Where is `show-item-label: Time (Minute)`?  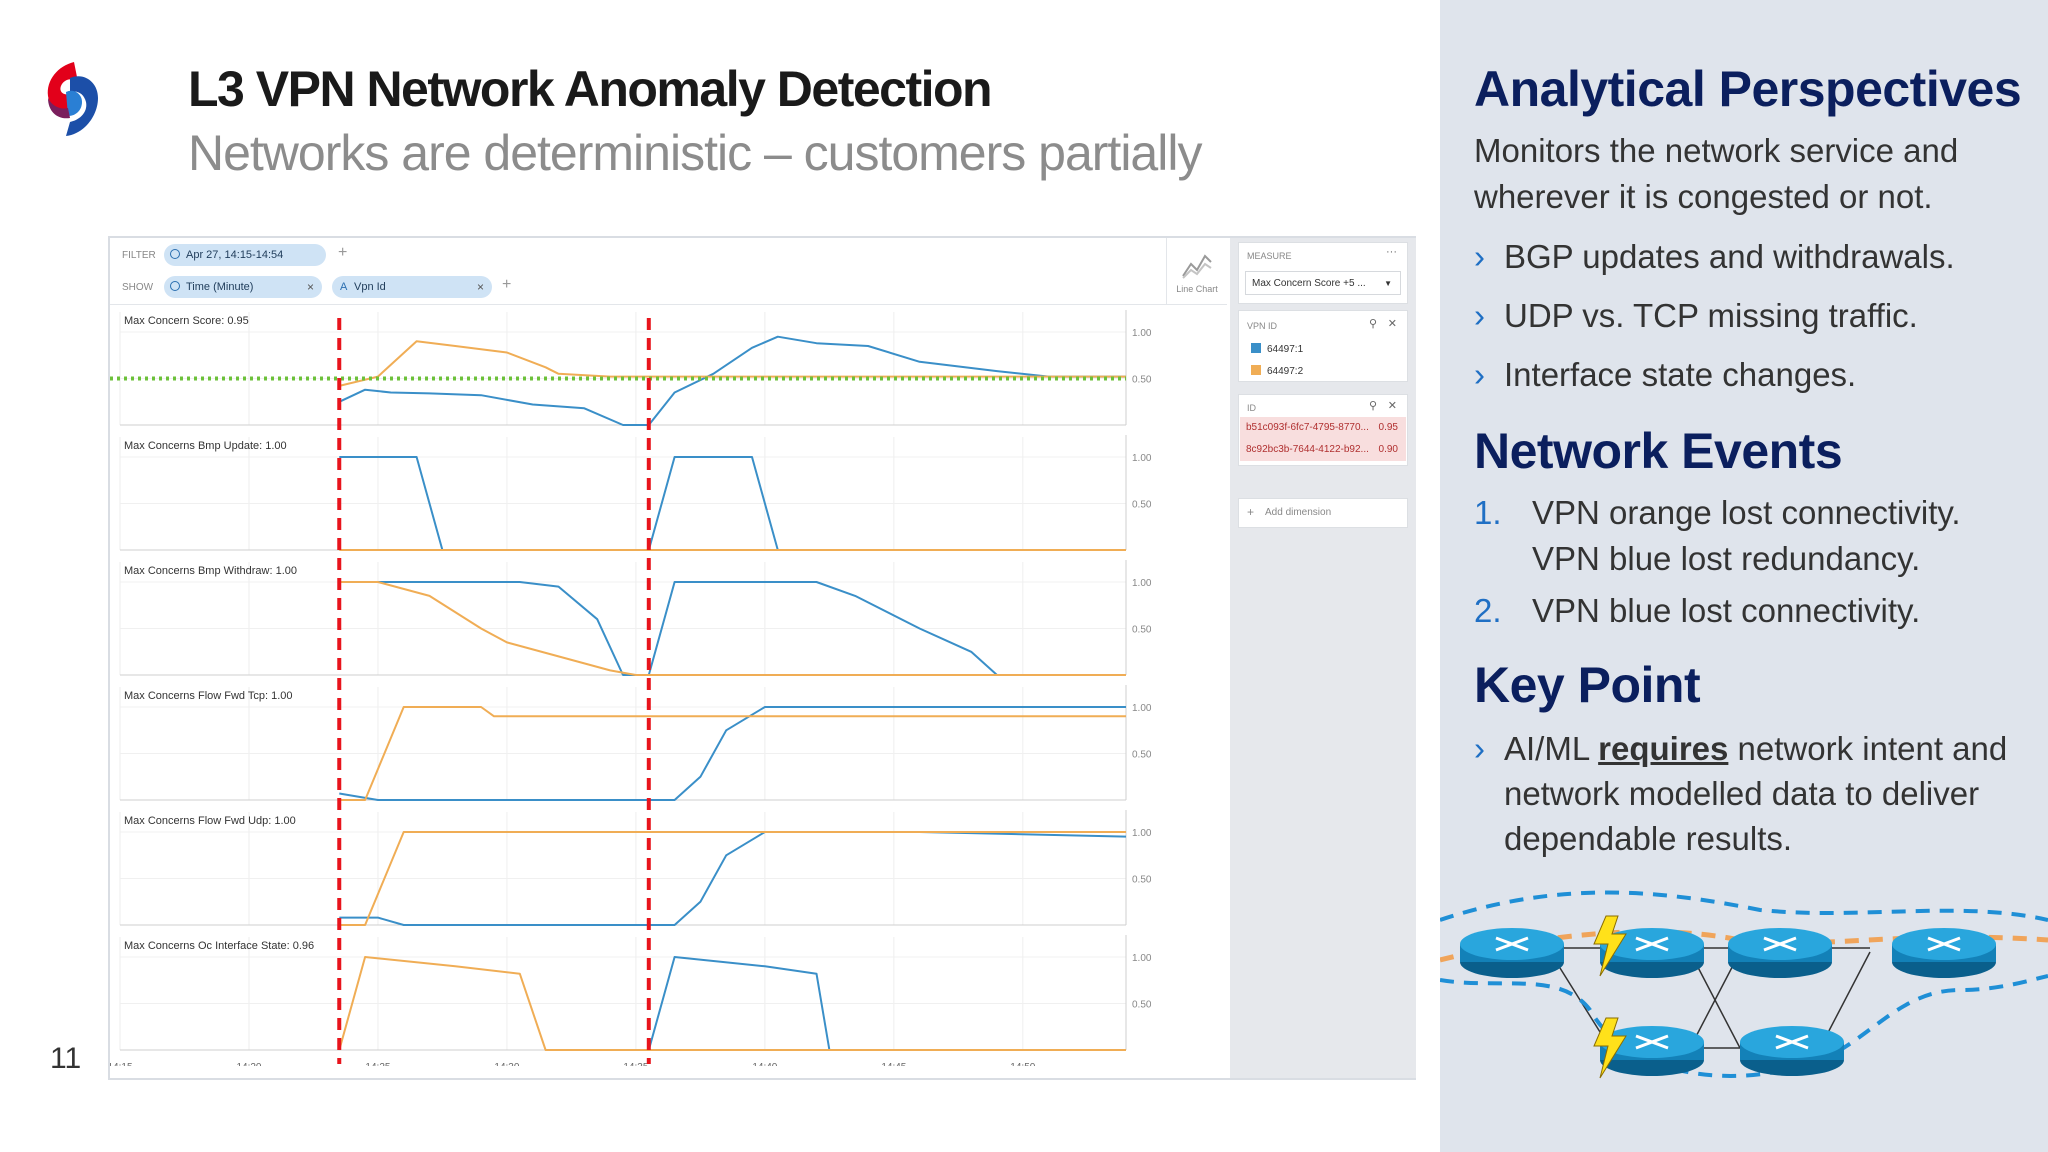
show-item-label: Time (Minute) is located at coordinates (220, 287).